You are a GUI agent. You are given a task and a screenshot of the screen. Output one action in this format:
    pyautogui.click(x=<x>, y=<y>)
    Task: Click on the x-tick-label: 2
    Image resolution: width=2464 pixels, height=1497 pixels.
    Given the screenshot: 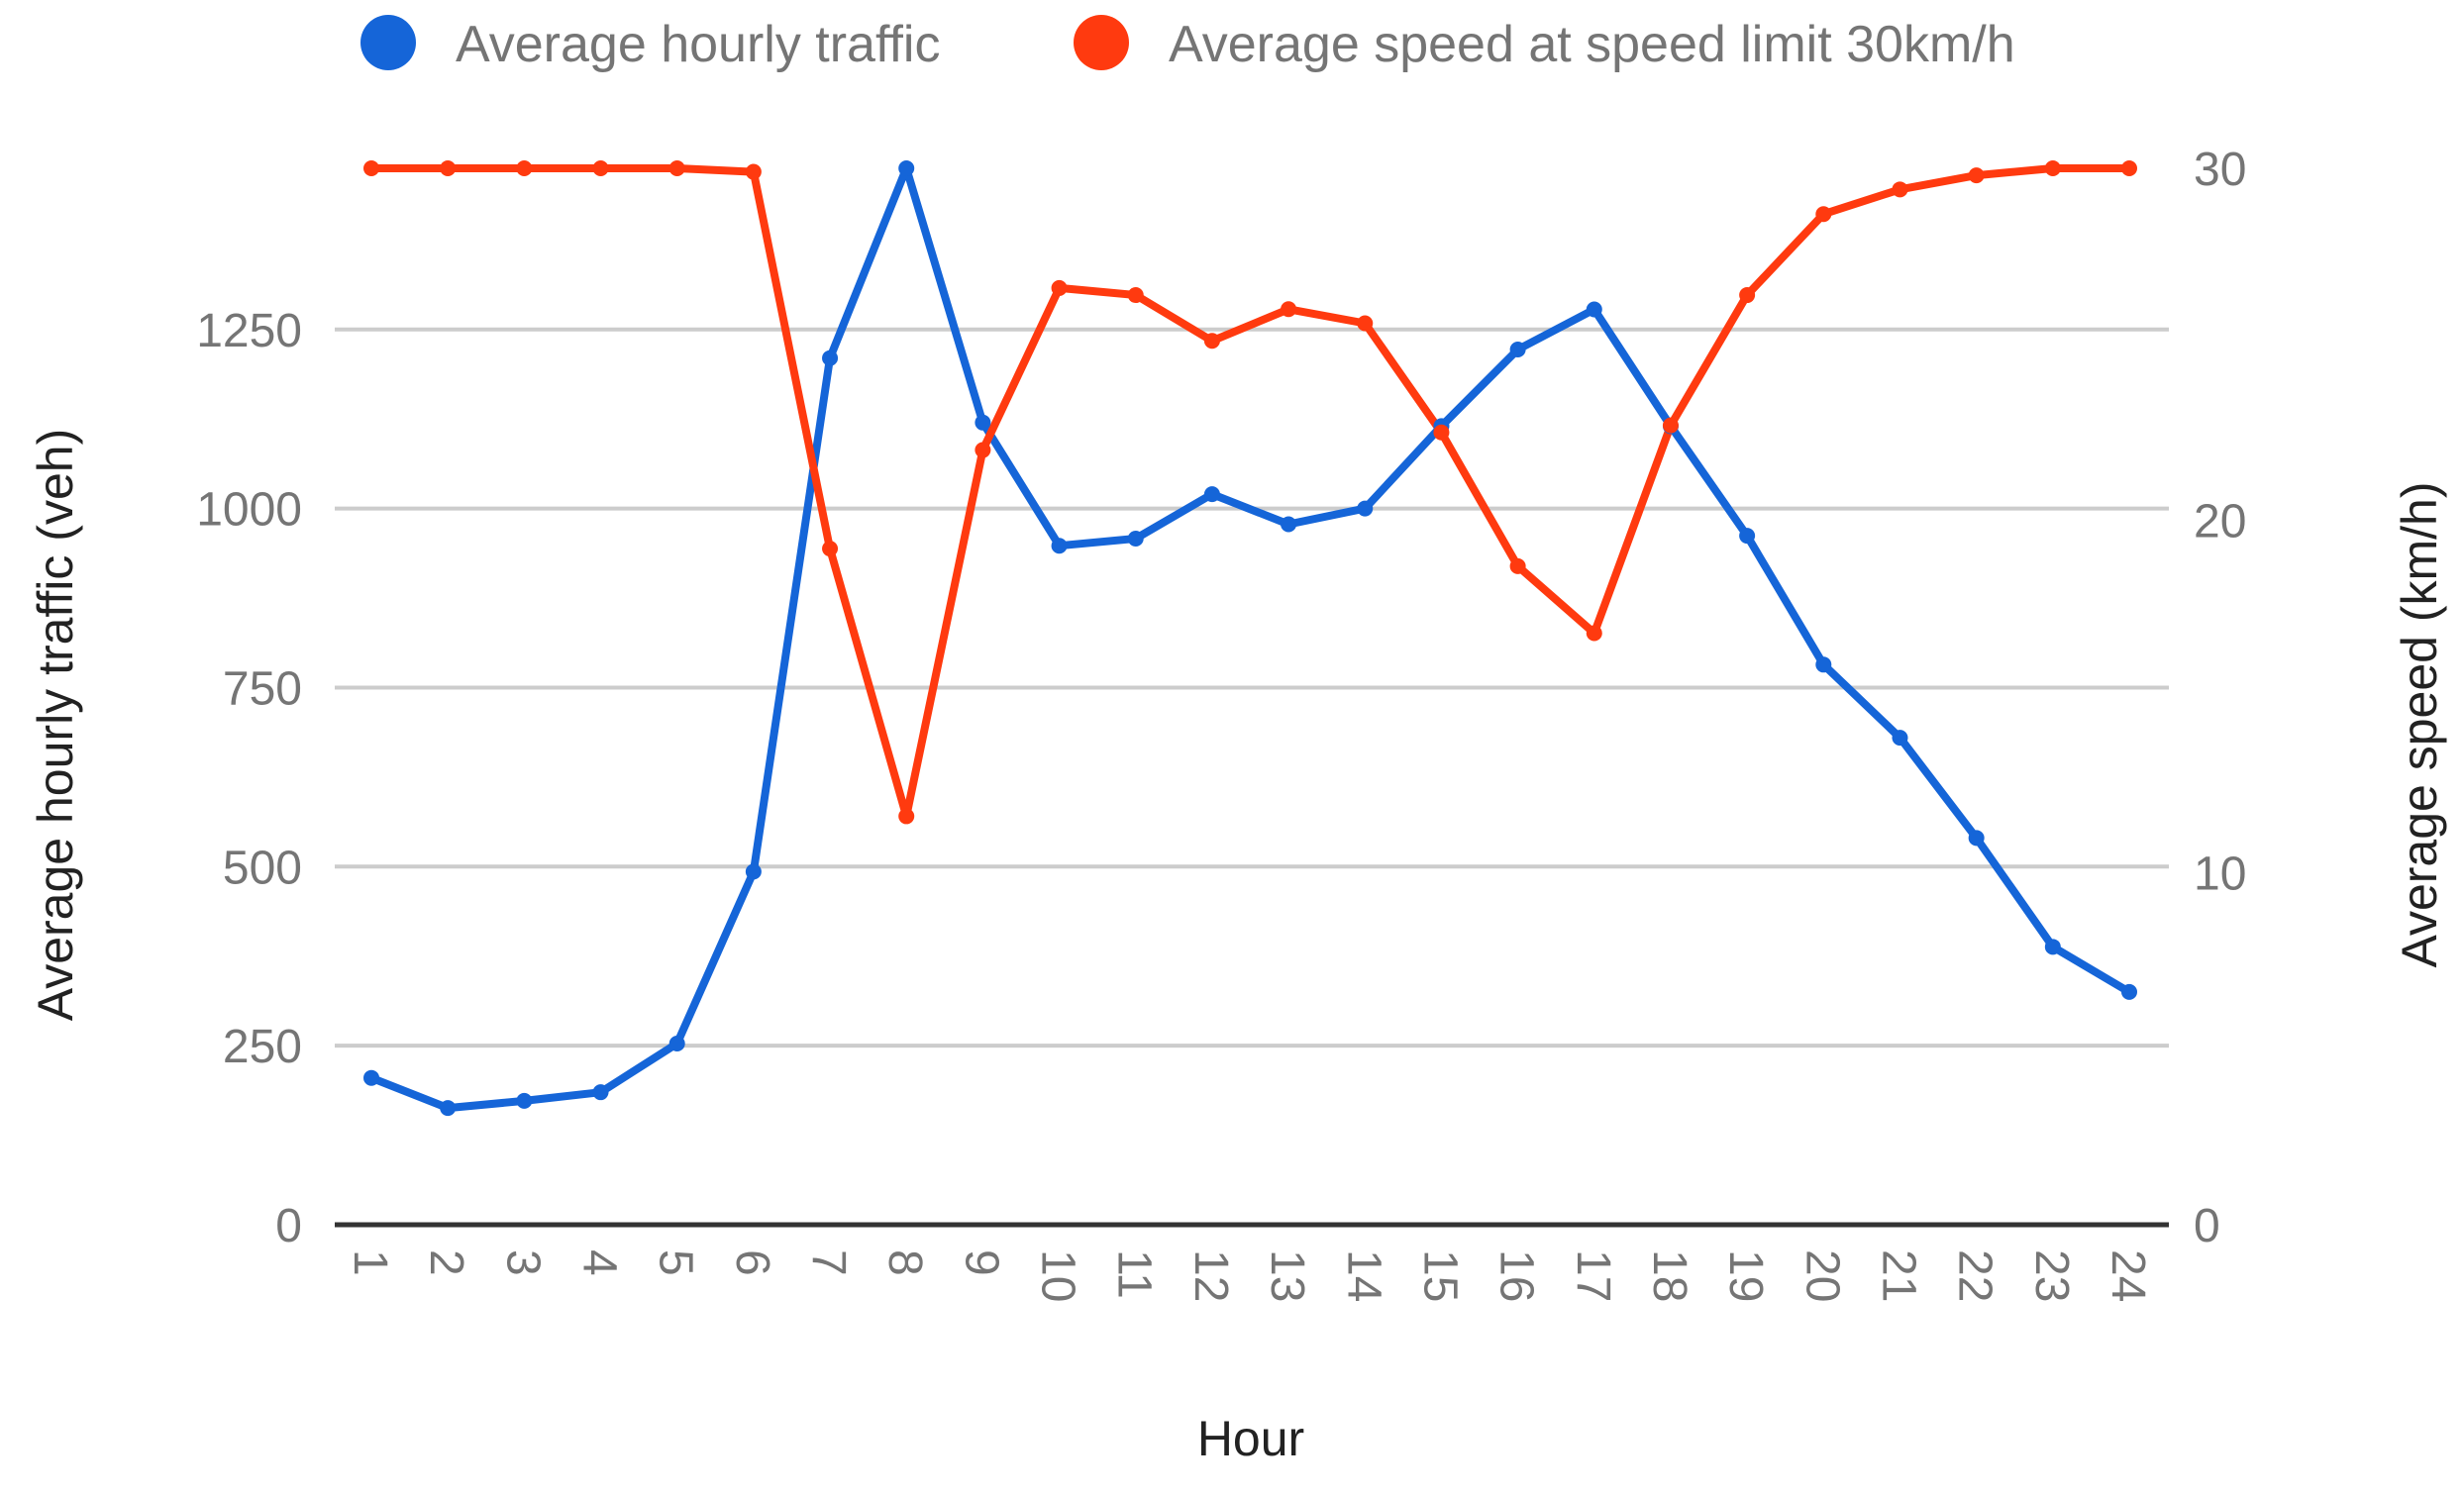 What is the action you would take?
    pyautogui.click(x=446, y=1262)
    